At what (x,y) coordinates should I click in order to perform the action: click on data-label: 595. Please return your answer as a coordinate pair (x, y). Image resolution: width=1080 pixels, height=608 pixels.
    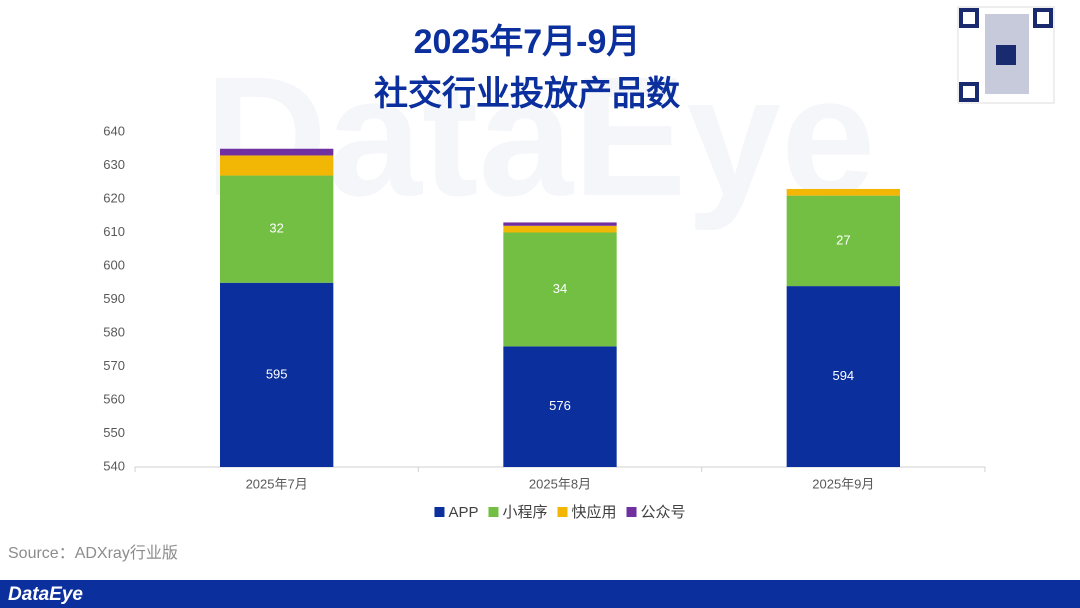
    Looking at the image, I should click on (277, 373).